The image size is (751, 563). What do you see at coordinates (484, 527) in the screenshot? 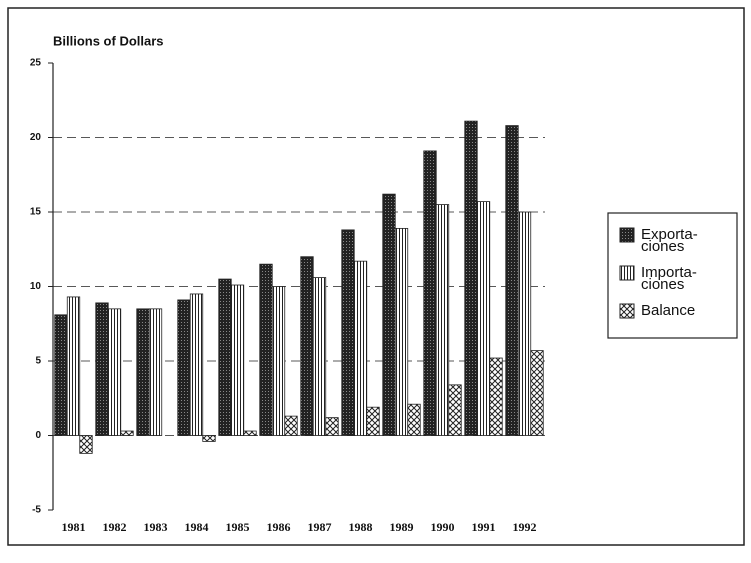
I see `x-tick-label: 1991` at bounding box center [484, 527].